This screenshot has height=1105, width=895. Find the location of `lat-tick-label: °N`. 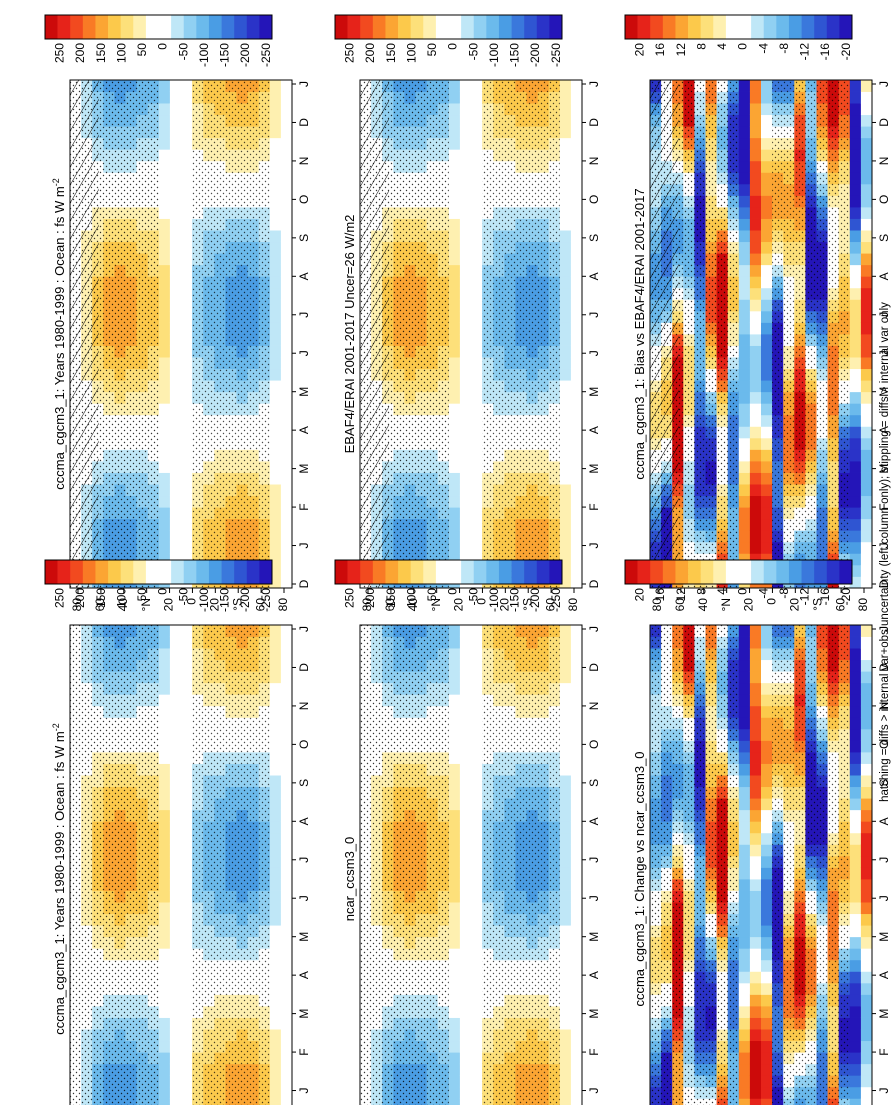

lat-tick-label: °N is located at coordinates (436, 604).